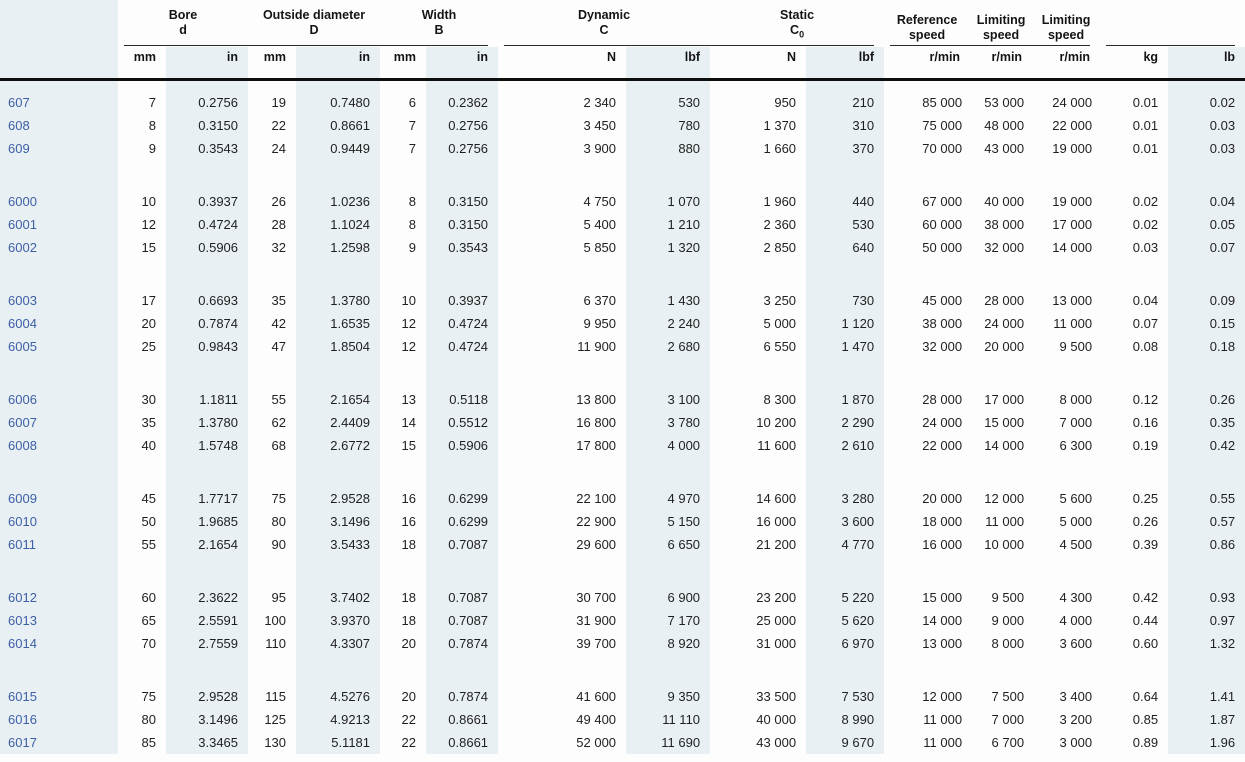  I want to click on value-cell: 8, so click(412, 201).